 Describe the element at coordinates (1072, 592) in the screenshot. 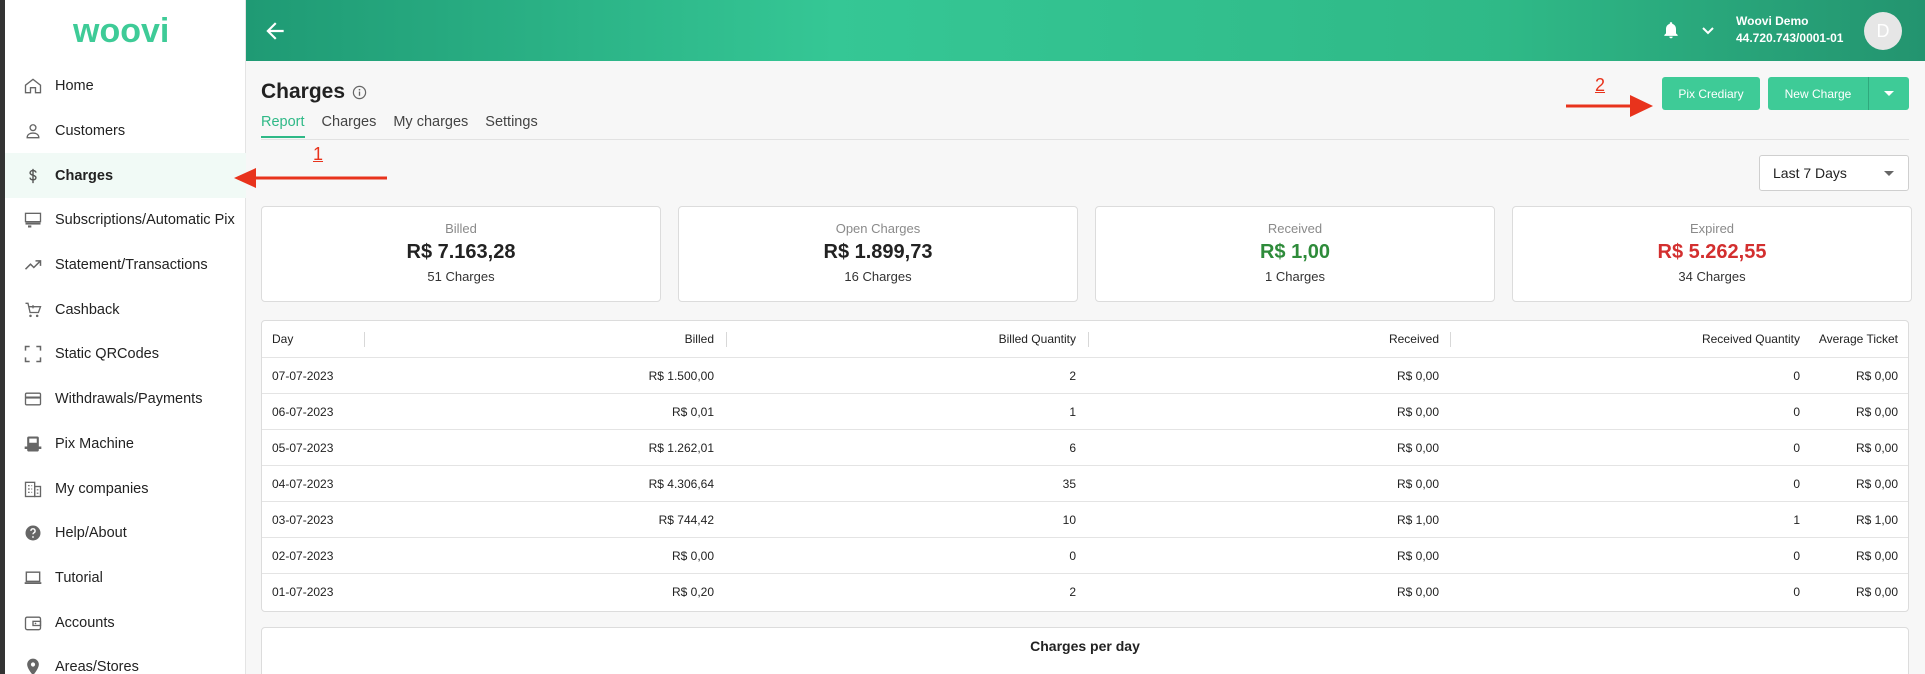

I see `table-cell: 2` at that location.